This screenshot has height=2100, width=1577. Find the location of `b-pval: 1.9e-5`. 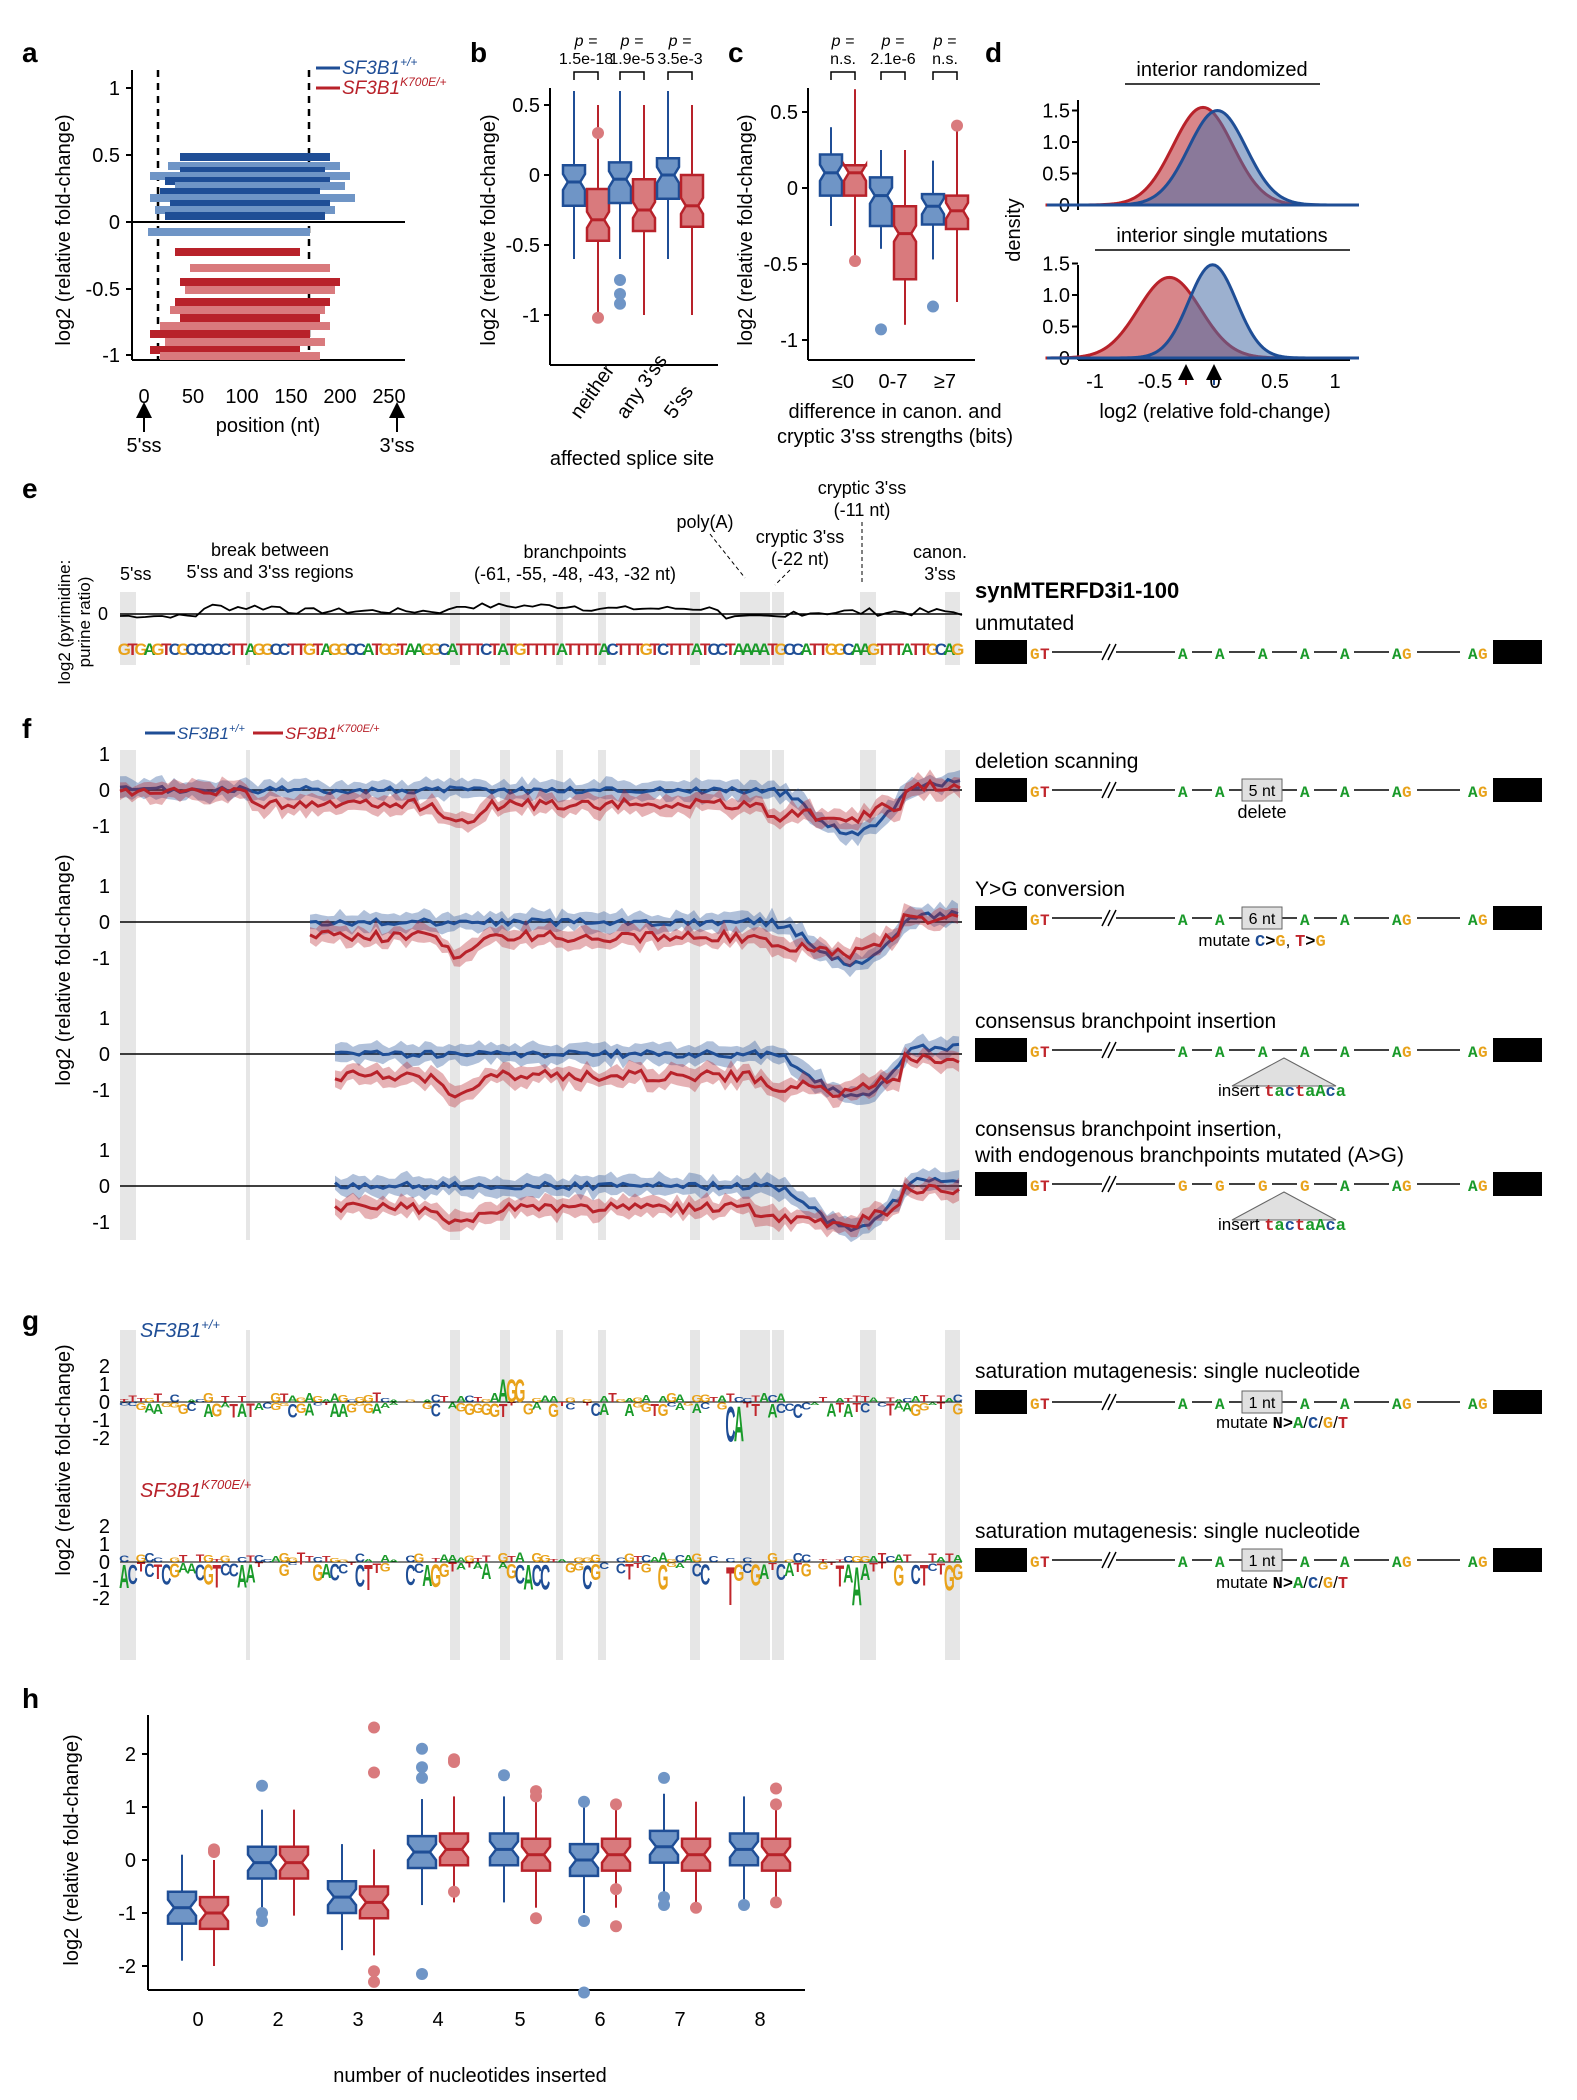

b-pval: 1.9e-5 is located at coordinates (631, 59).